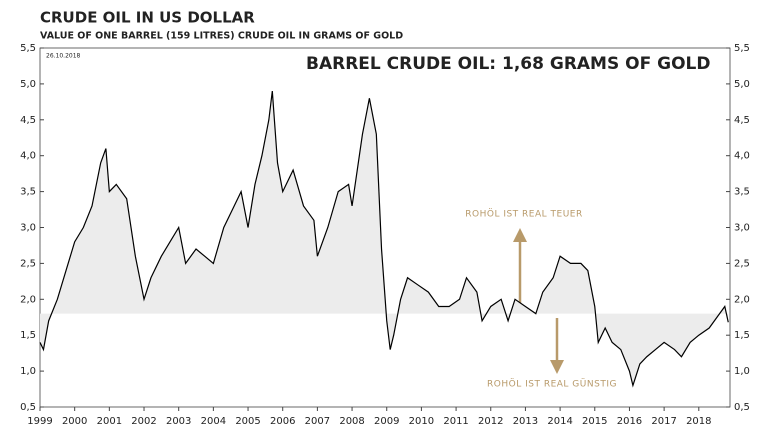  Describe the element at coordinates (742, 371) in the screenshot. I see `y2-tick-label: 1,0` at that location.